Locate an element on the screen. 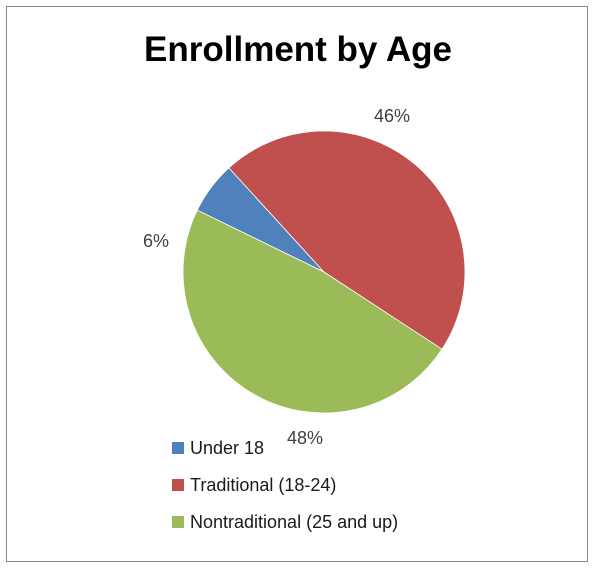 Image resolution: width=596 pixels, height=570 pixels. legend-swatch-nontraditional is located at coordinates (178, 522).